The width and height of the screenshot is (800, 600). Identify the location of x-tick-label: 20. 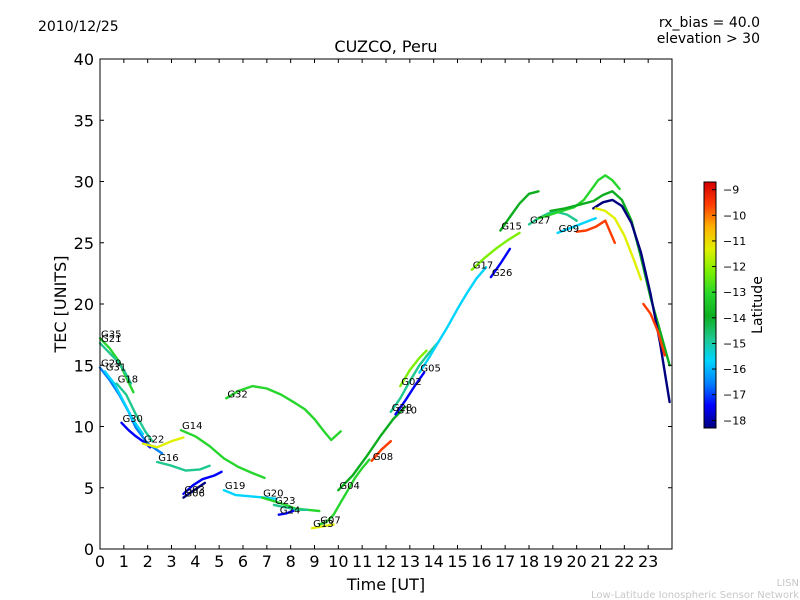
(576, 561).